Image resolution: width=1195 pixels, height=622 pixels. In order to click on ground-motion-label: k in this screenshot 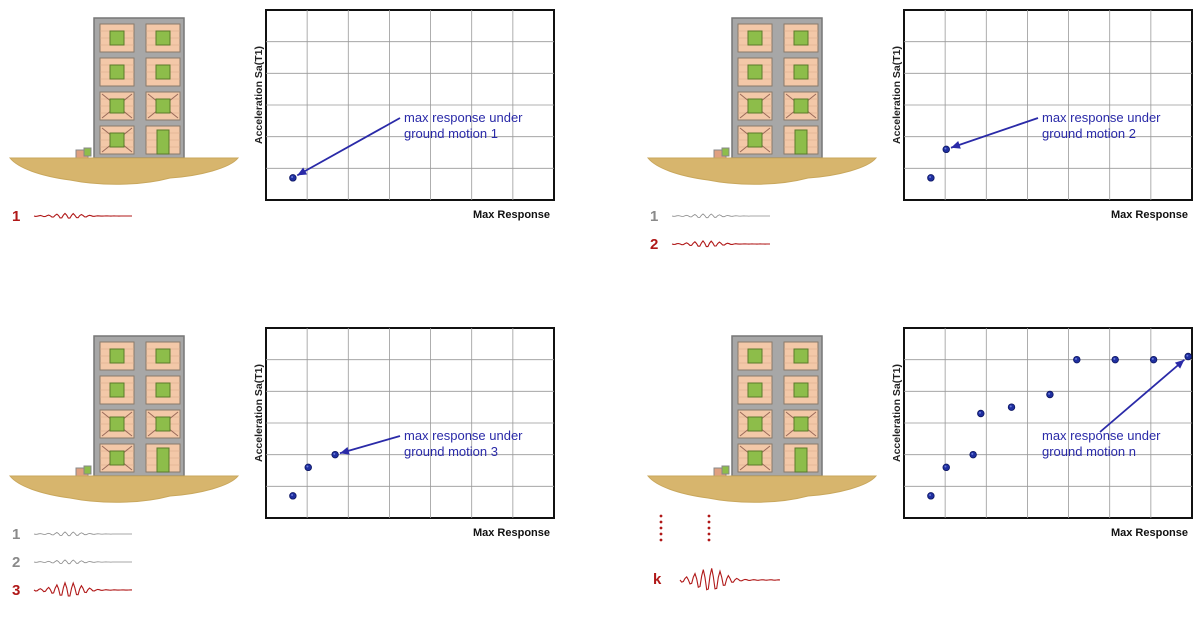, I will do `click(657, 579)`.